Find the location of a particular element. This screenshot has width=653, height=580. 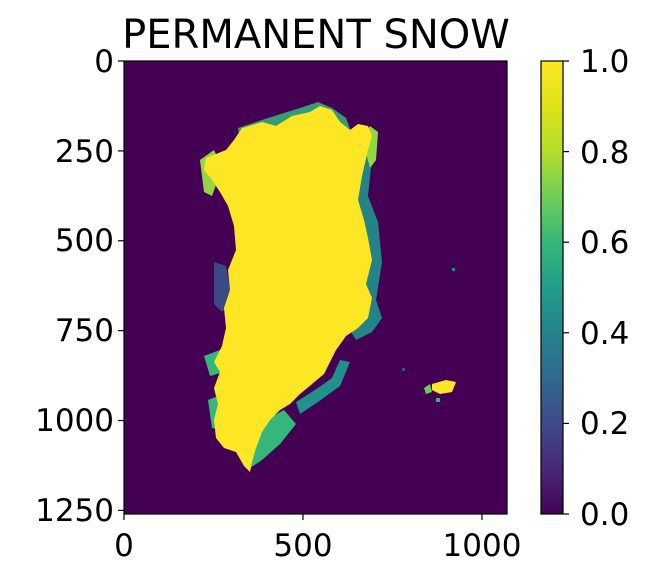

y-tick-label-1000: 1000 is located at coordinates (74, 421).